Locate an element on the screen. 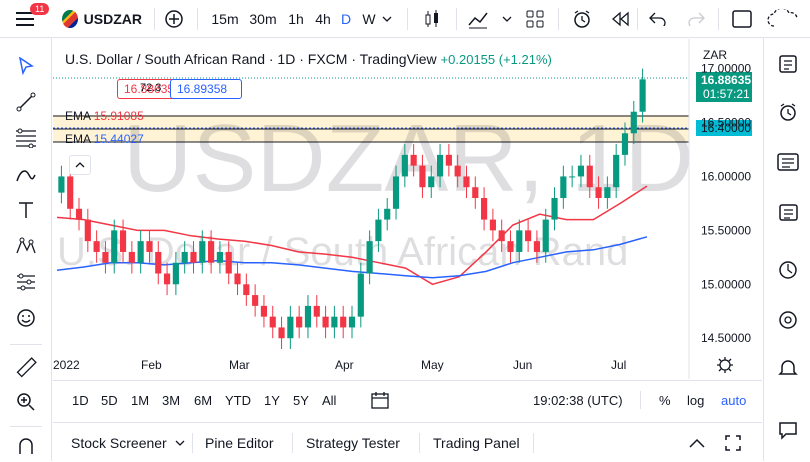 This screenshot has width=810, height=462. range-ytd: YTD is located at coordinates (238, 400).